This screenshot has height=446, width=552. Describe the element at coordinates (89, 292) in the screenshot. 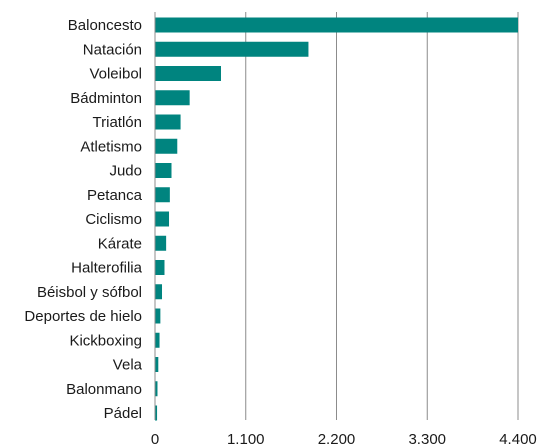

I see `category-label: Béisbol y sófbol` at that location.